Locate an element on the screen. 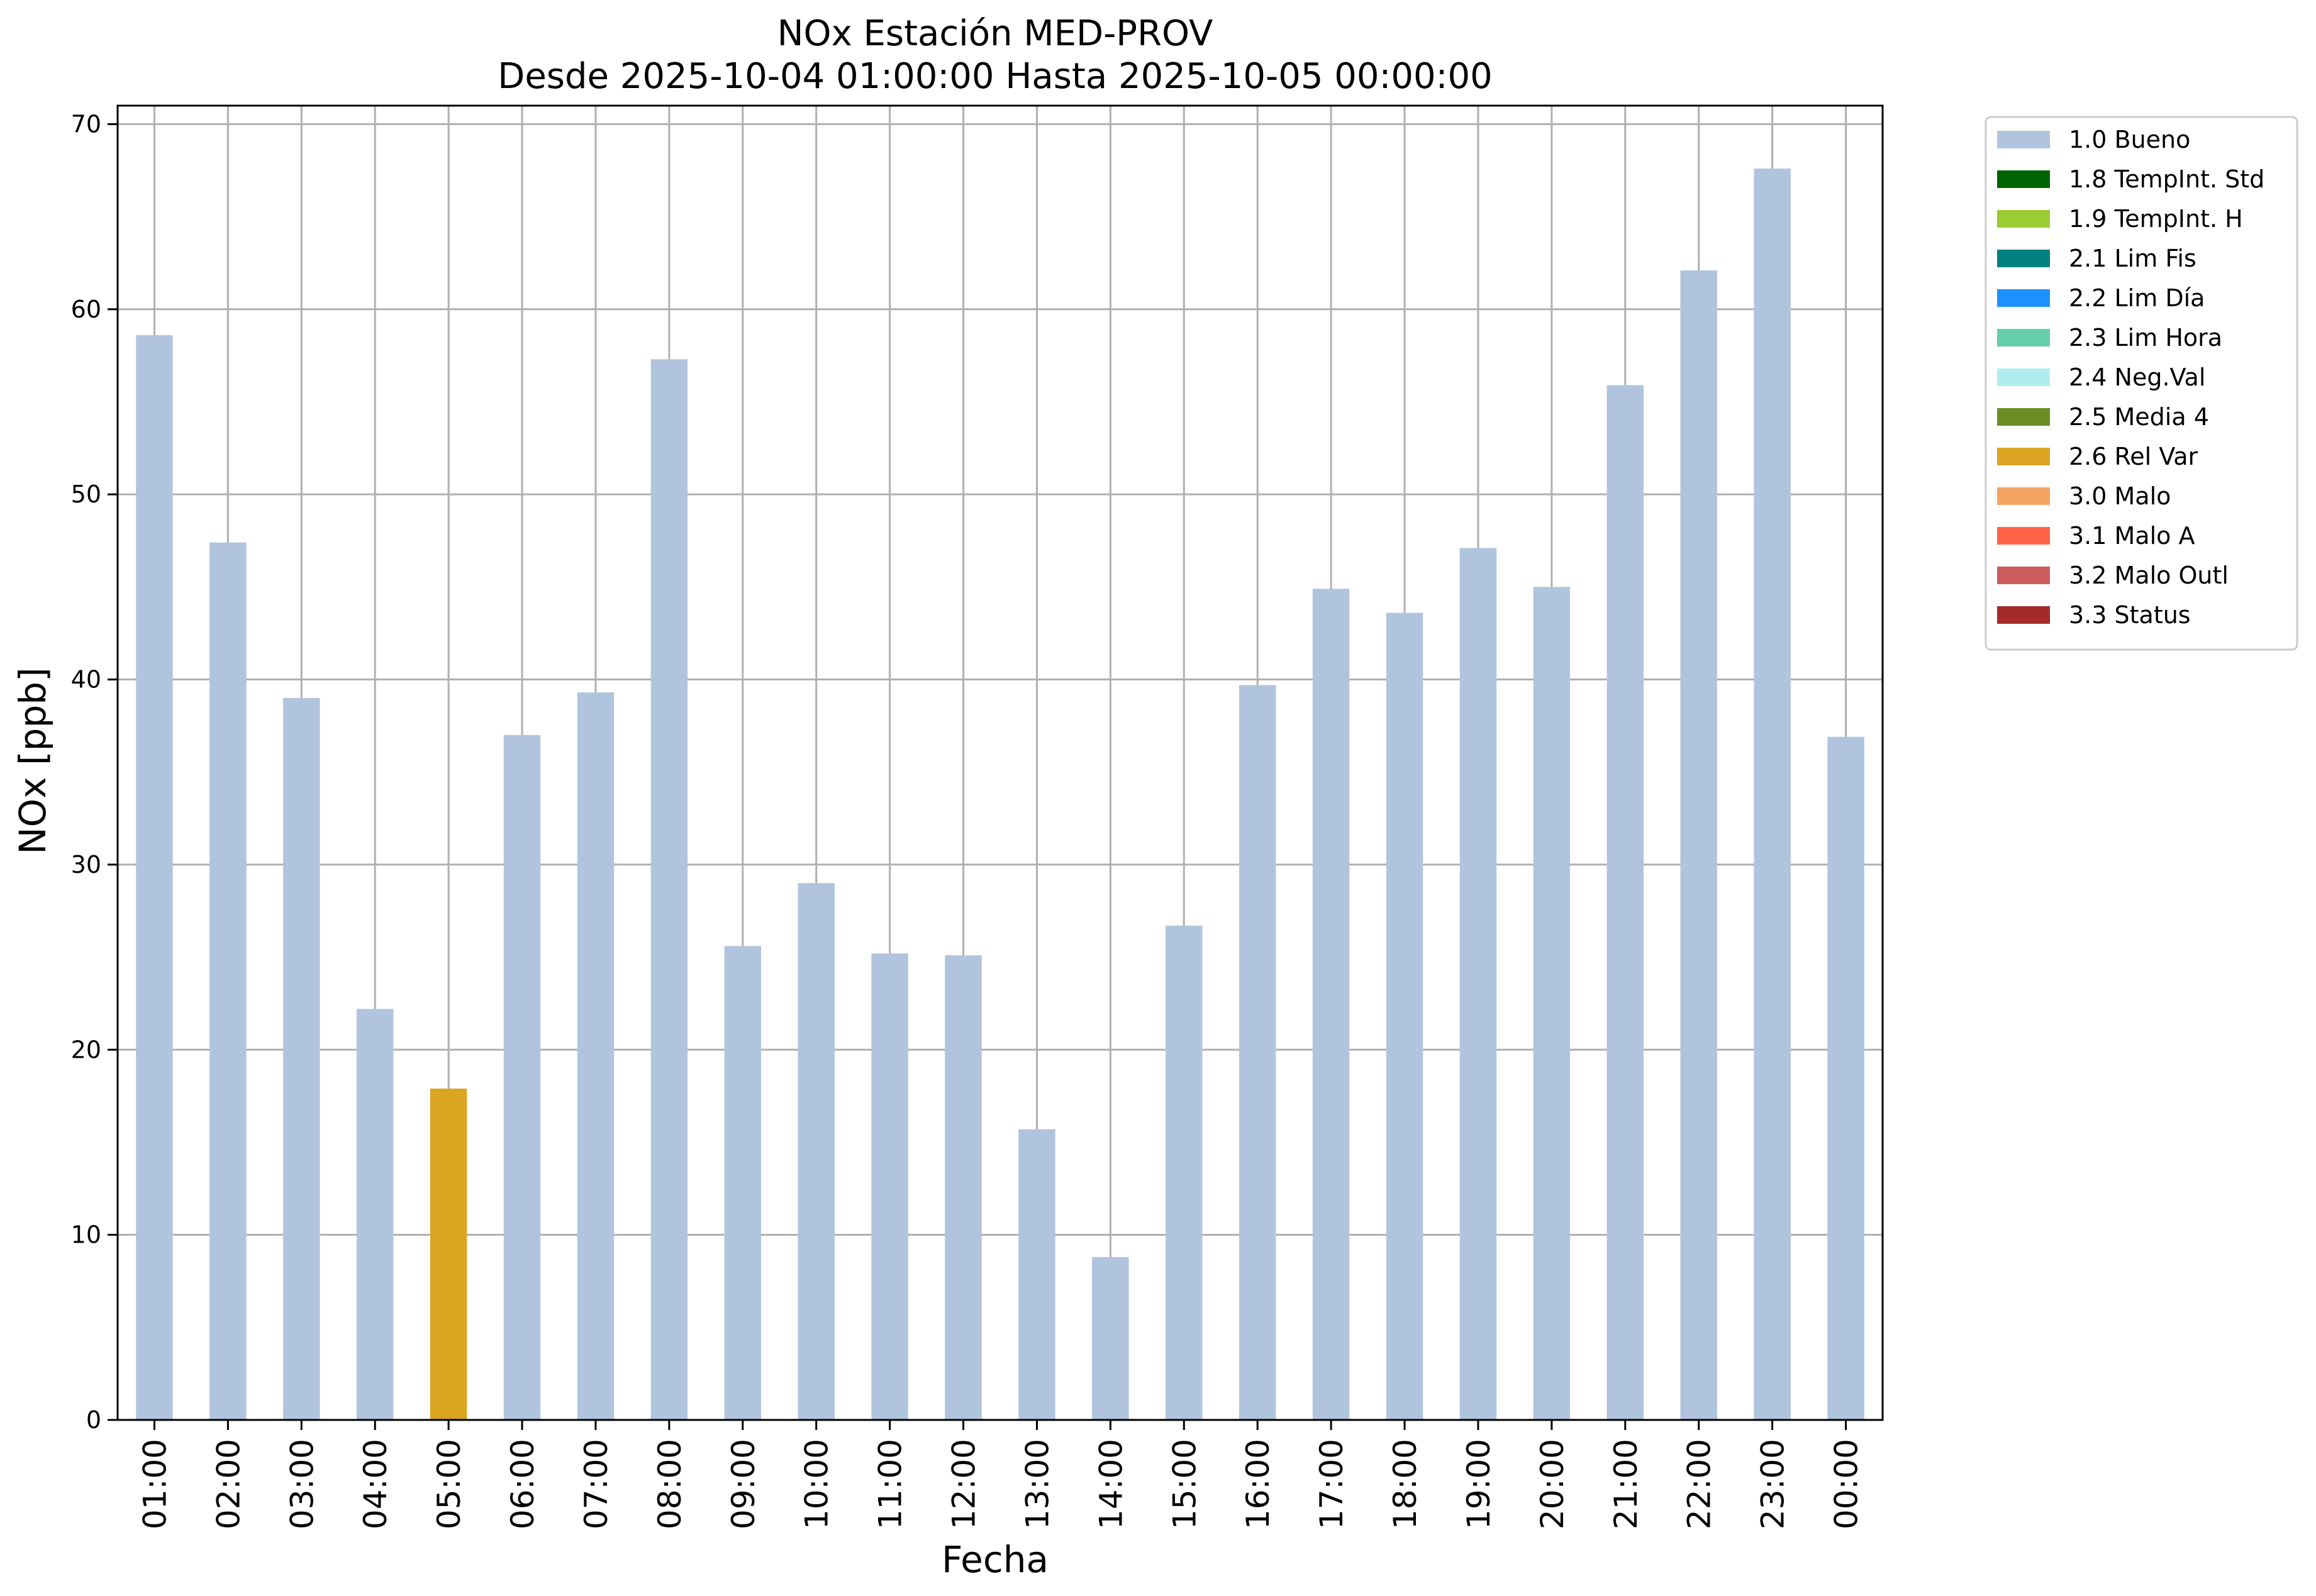  bar-16:00 is located at coordinates (1257, 1052).